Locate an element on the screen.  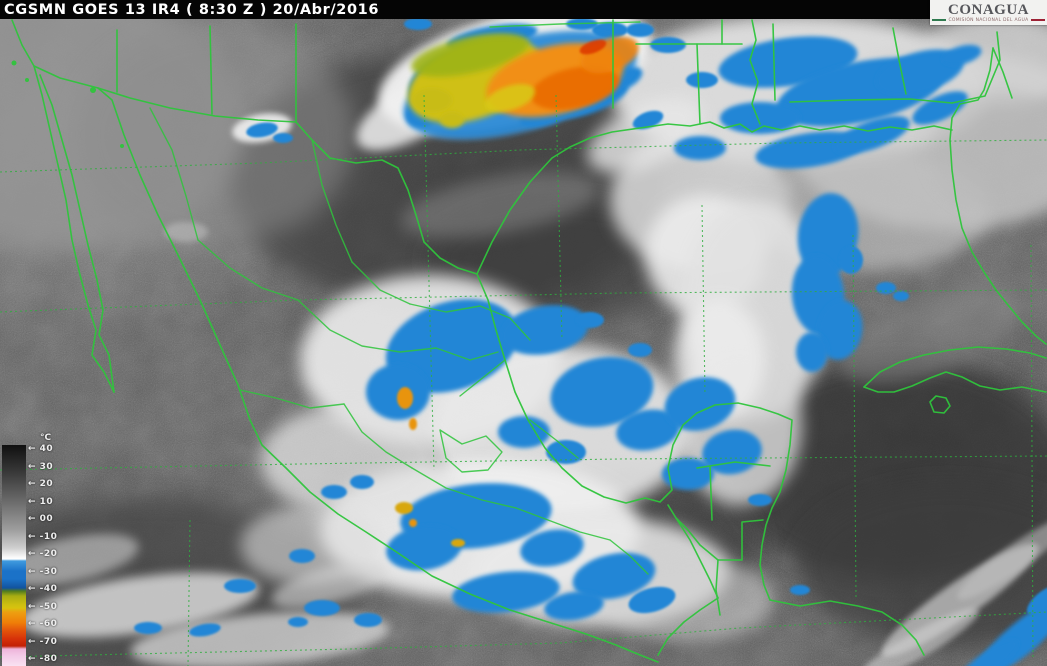
scale-tick-label: ← -20 is located at coordinates (43, 554).